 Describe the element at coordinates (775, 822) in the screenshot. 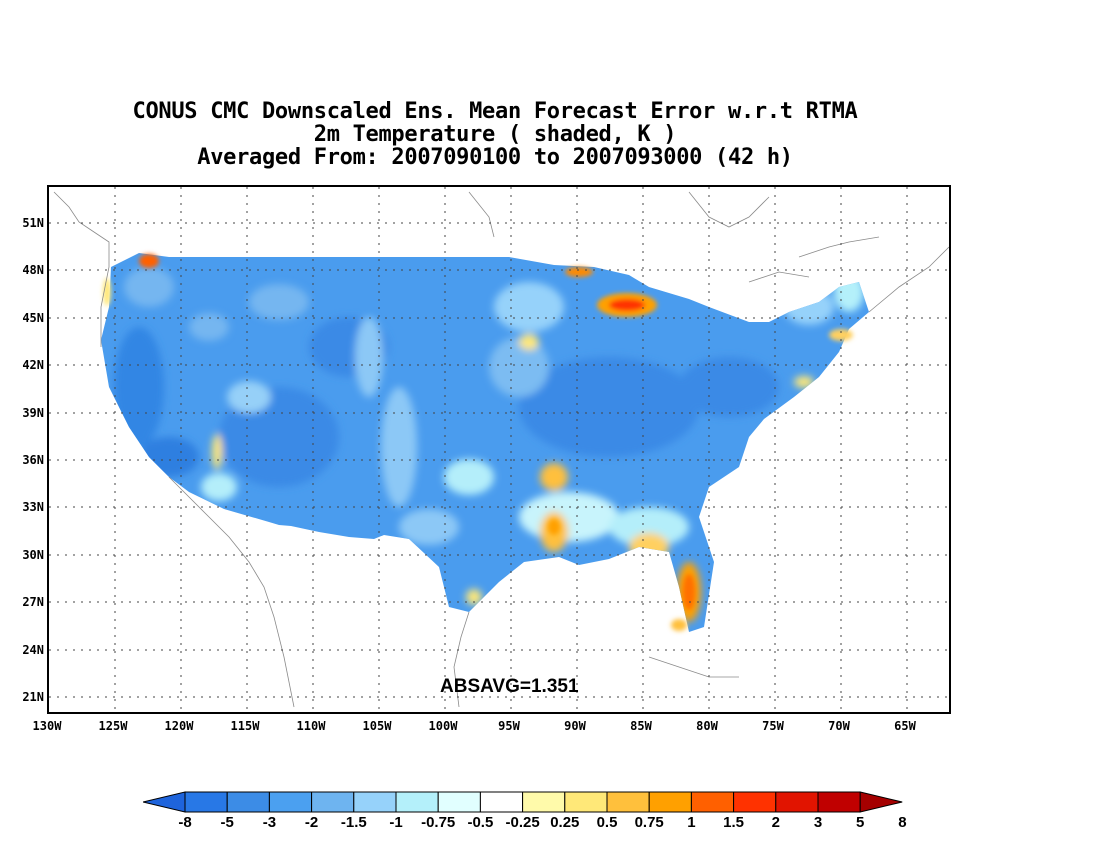

I see `colorbar-label: 2` at that location.